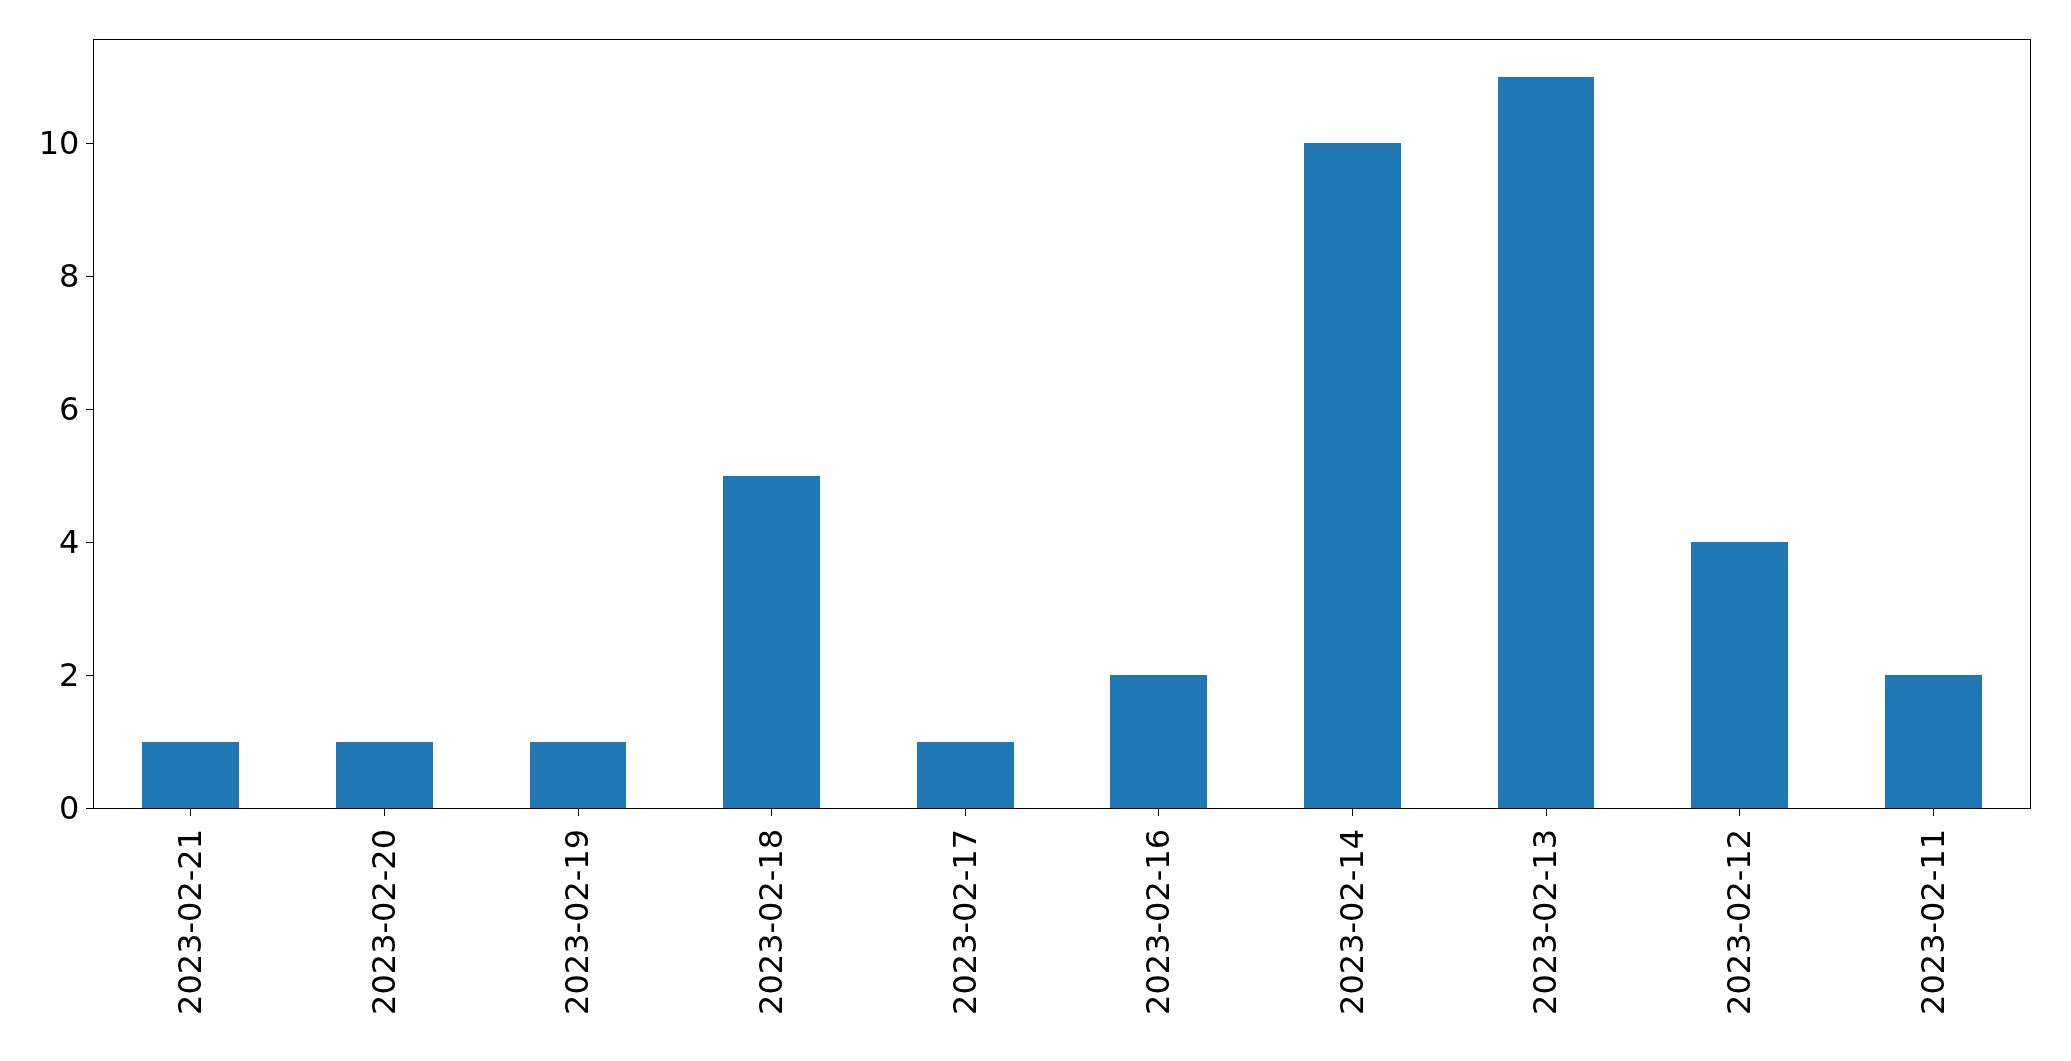 Image resolution: width=2071 pixels, height=1061 pixels. What do you see at coordinates (577, 921) in the screenshot?
I see `x-tick-label: 2023-02-19` at bounding box center [577, 921].